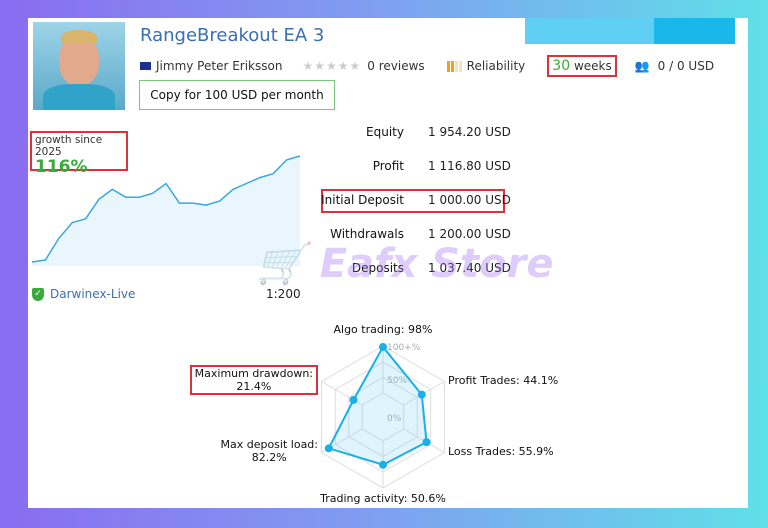 This screenshot has height=528, width=768. I want to click on stat-value: 1 116.80 USD, so click(469, 166).